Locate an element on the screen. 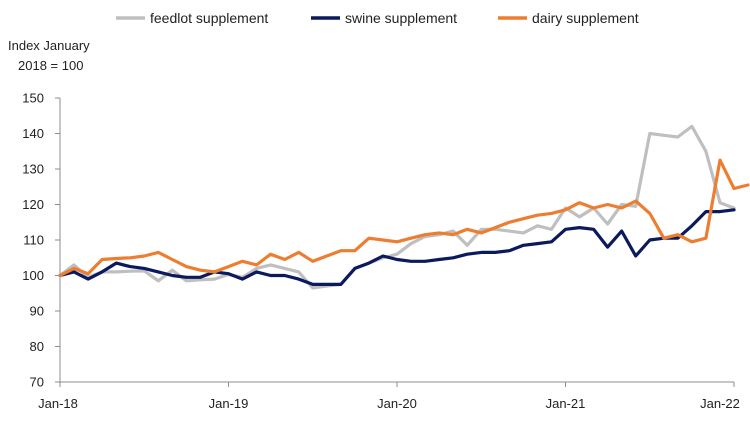 The image size is (750, 422). x-tick-label: Jan-19 is located at coordinates (229, 403).